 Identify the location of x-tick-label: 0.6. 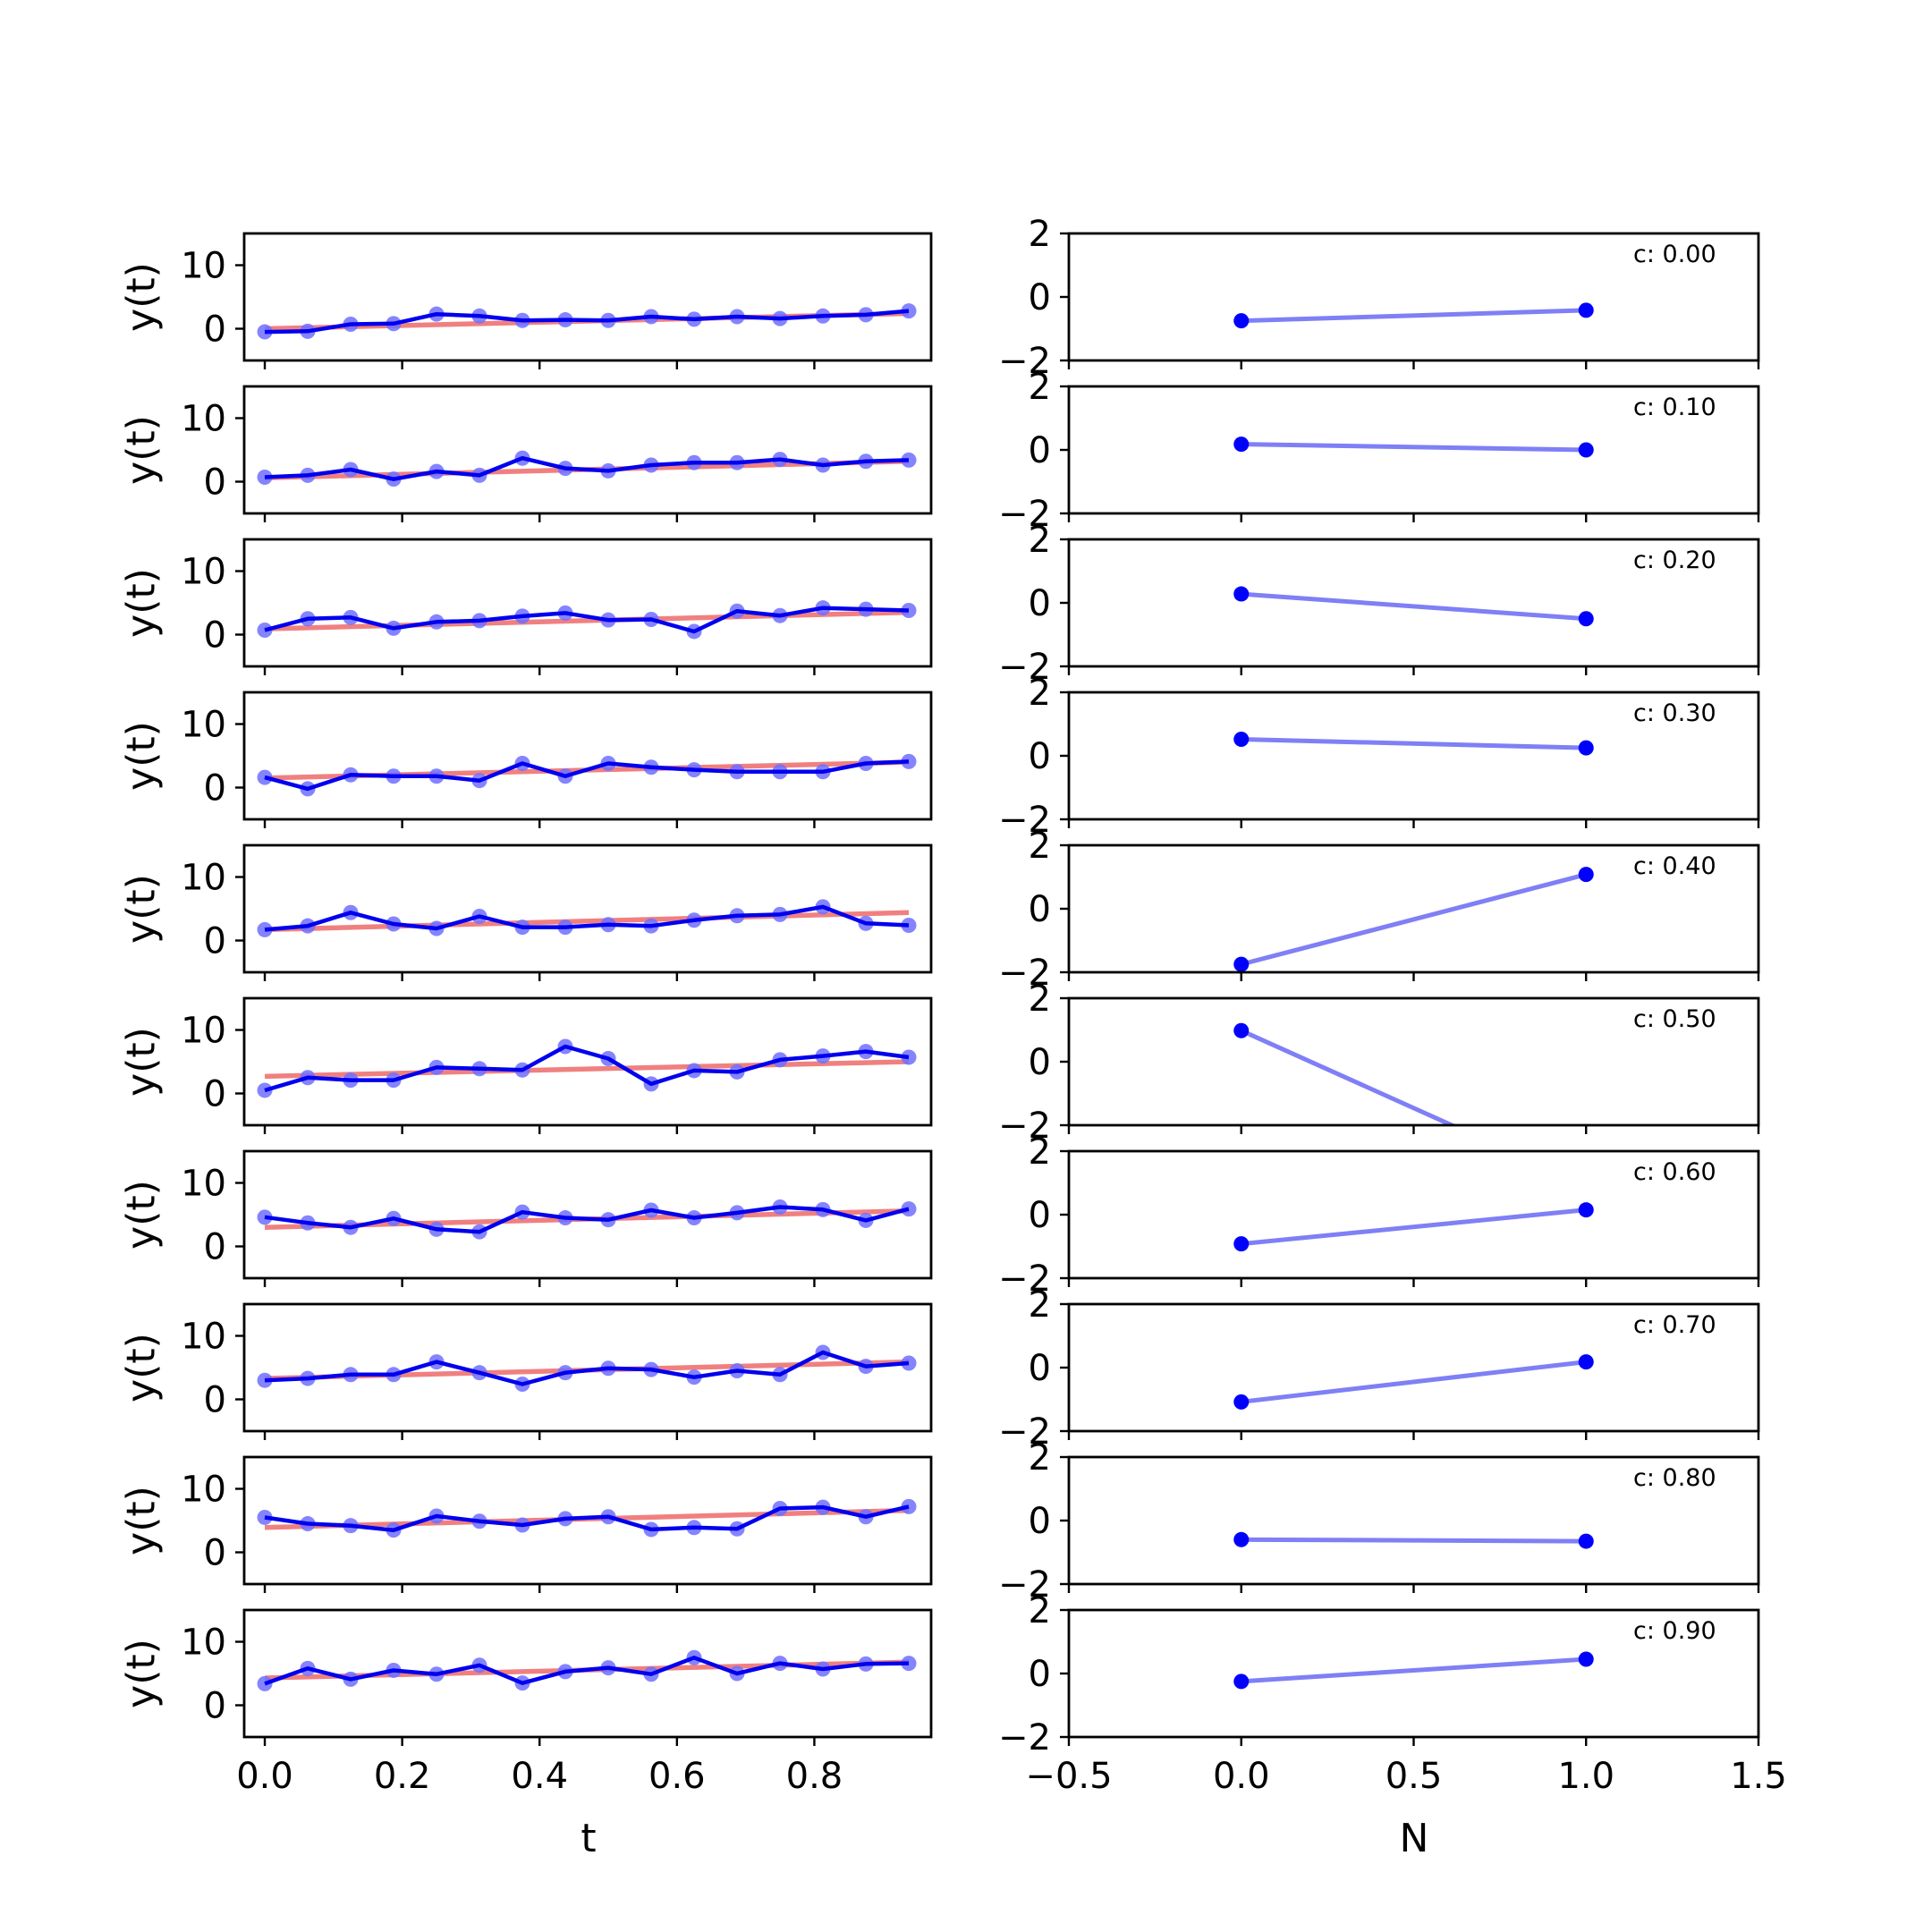
(677, 1776).